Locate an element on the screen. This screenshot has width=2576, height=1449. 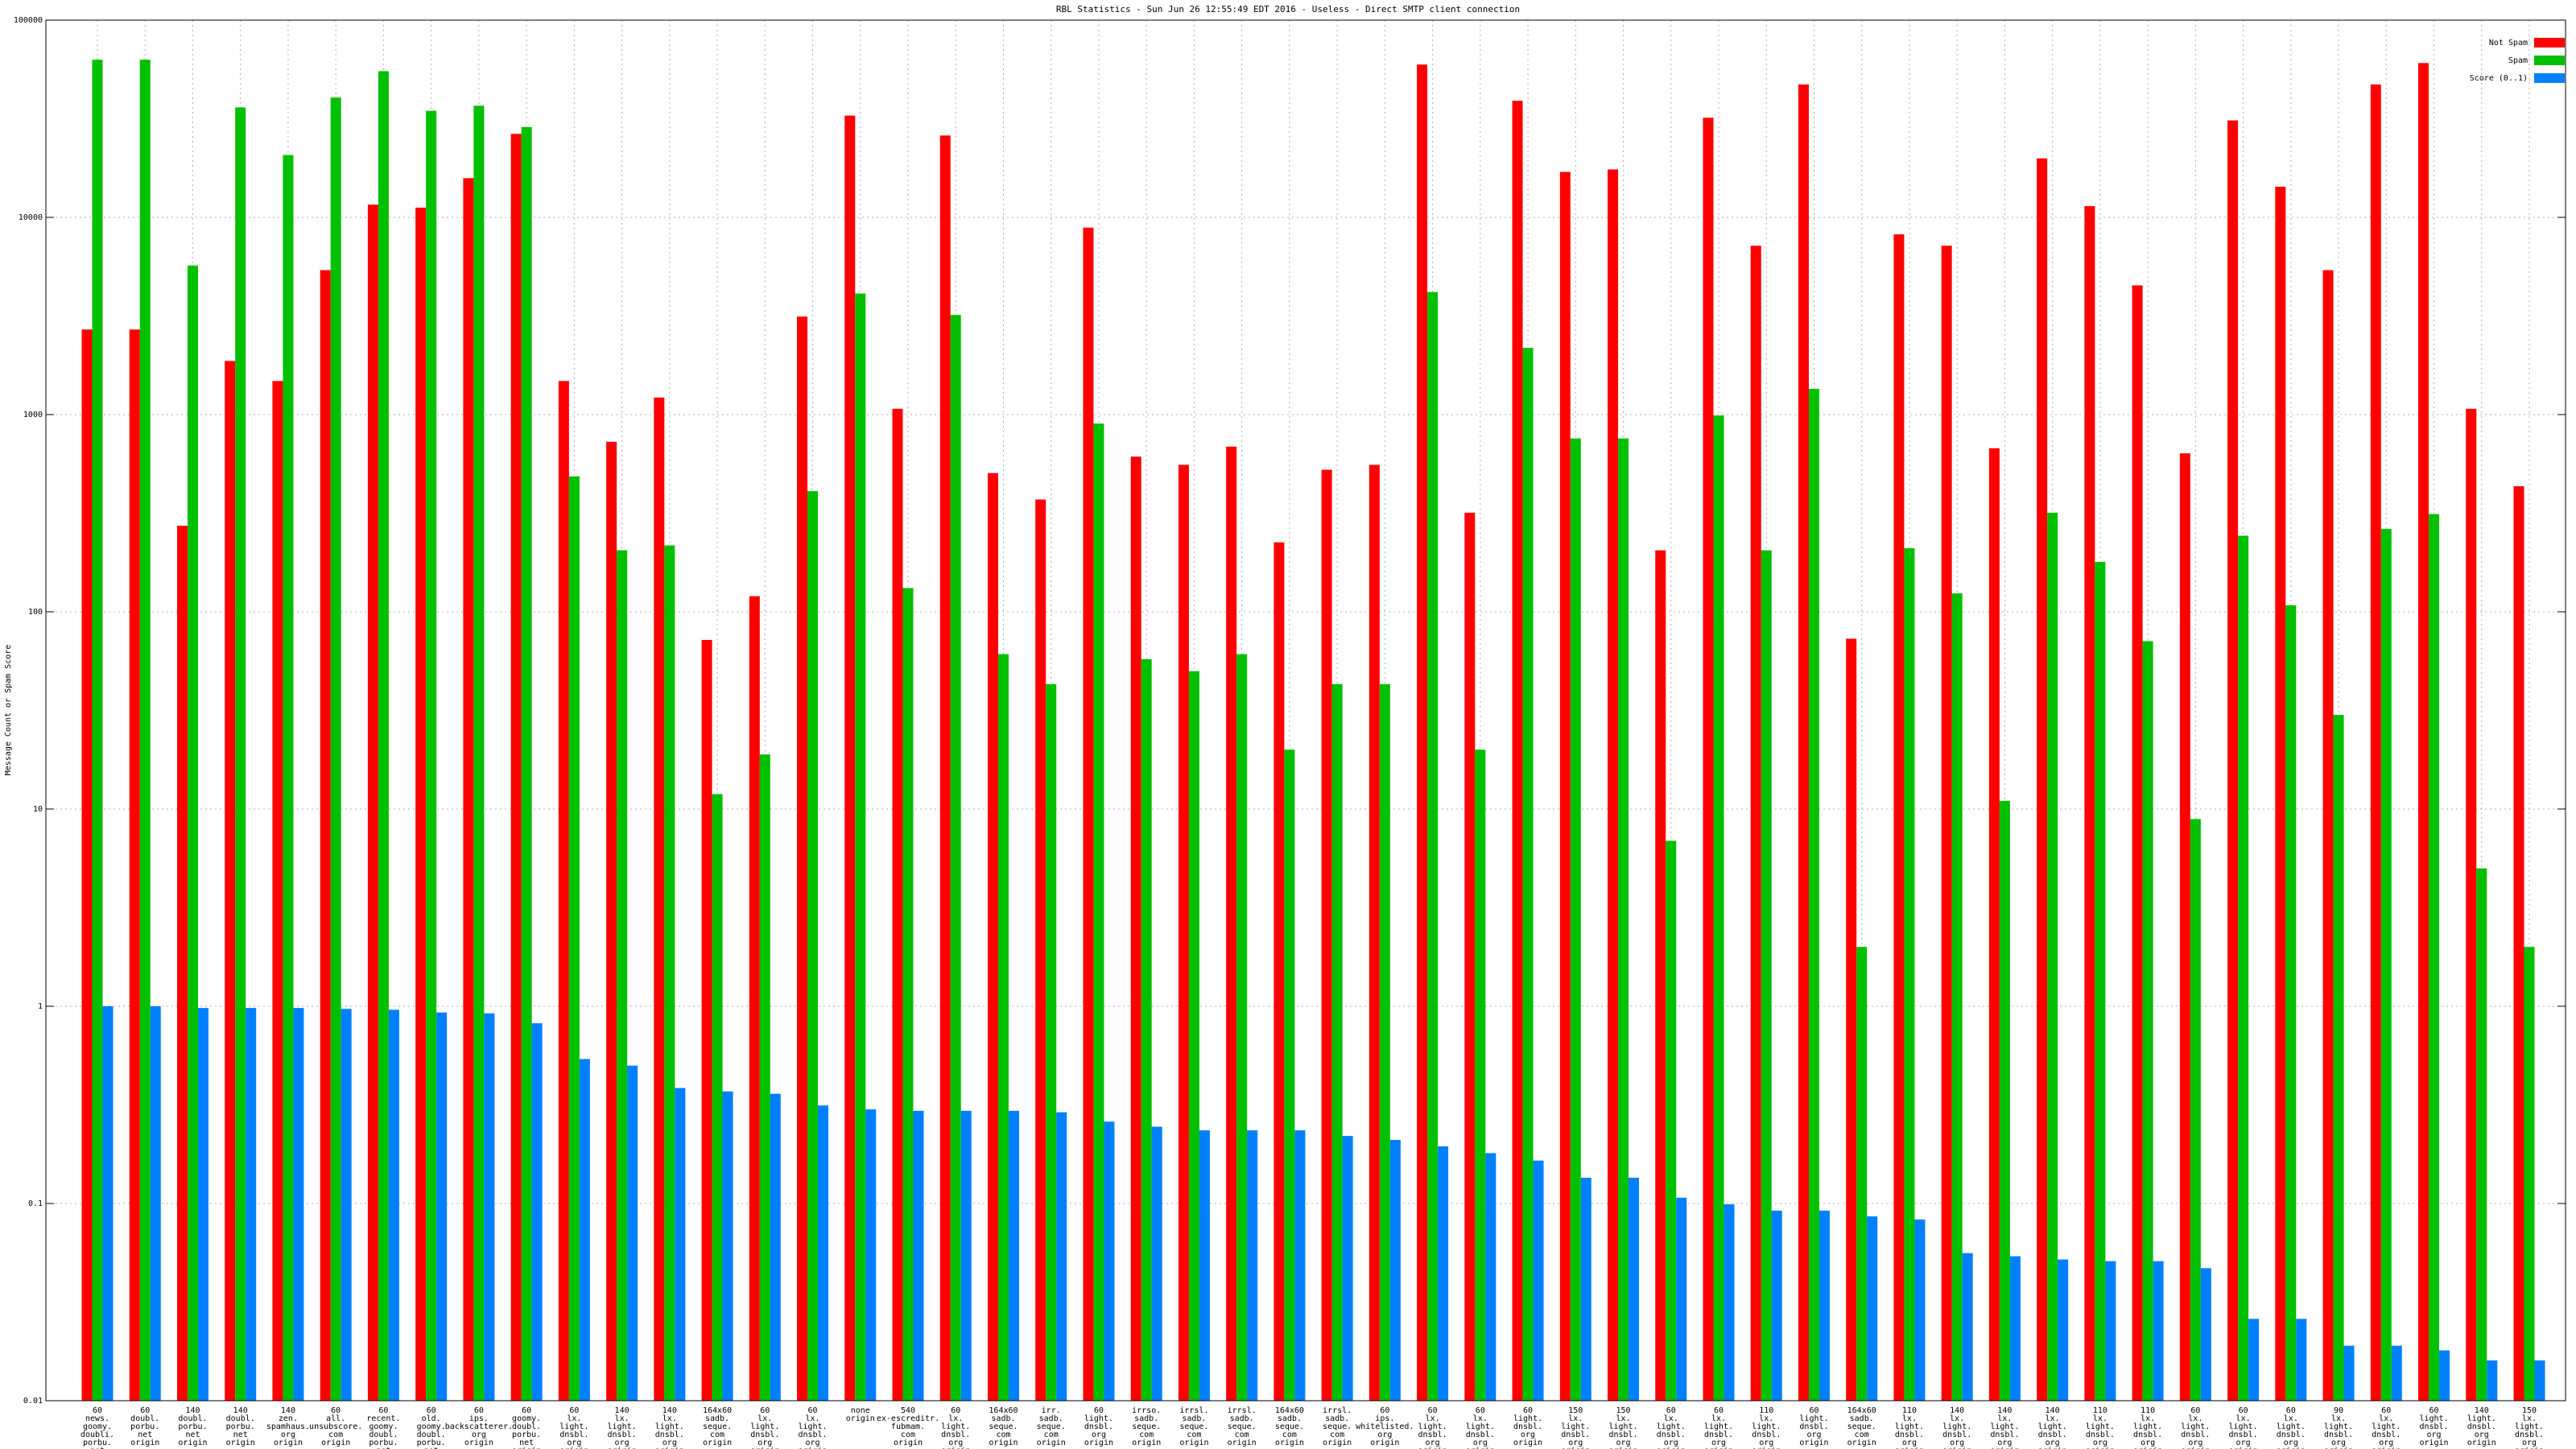
x-tick-label: 140 doubl. porbu. net origin is located at coordinates (192, 1426).